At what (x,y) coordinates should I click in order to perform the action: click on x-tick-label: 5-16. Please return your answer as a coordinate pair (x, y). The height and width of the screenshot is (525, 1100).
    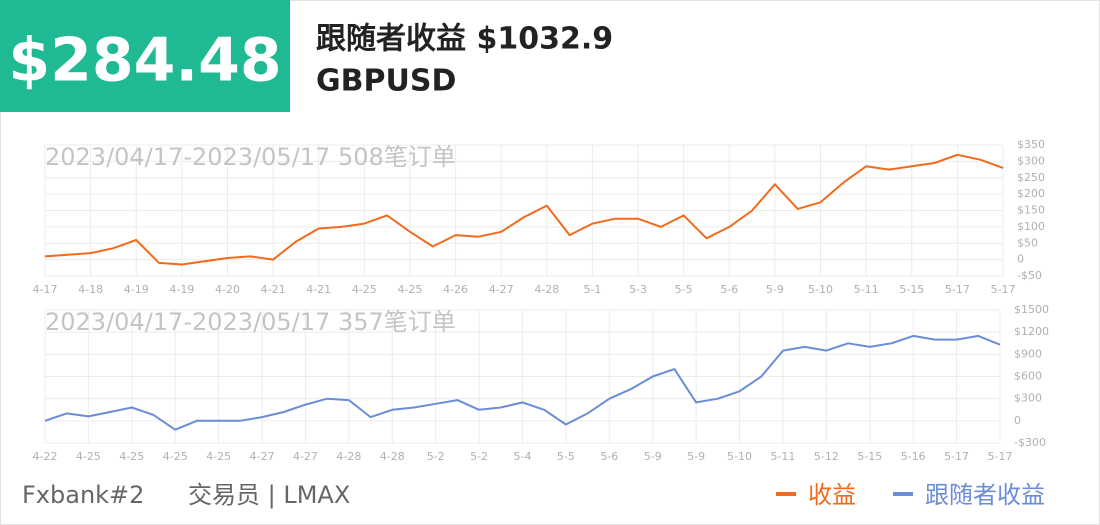
    Looking at the image, I should click on (913, 456).